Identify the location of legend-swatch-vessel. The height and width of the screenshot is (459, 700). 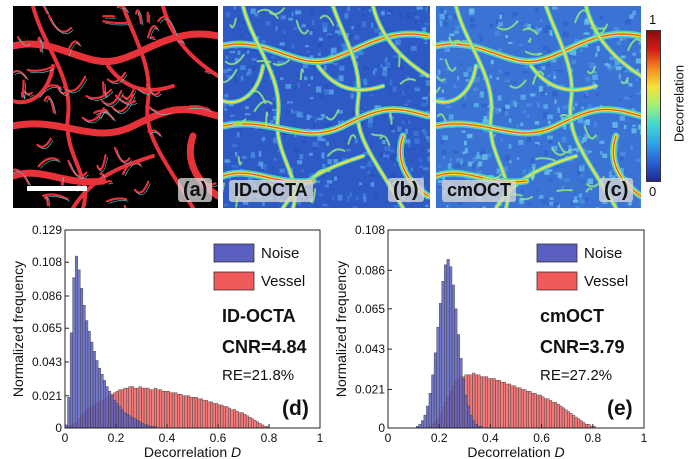
(557, 281).